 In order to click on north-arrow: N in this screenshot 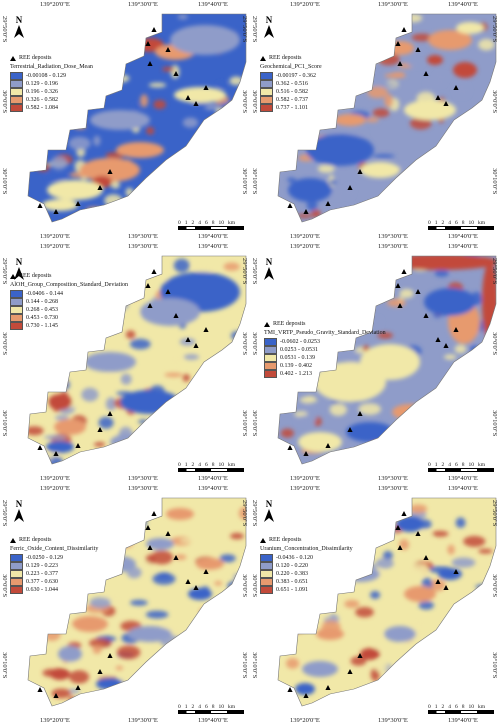, I will do `click(269, 30)`.